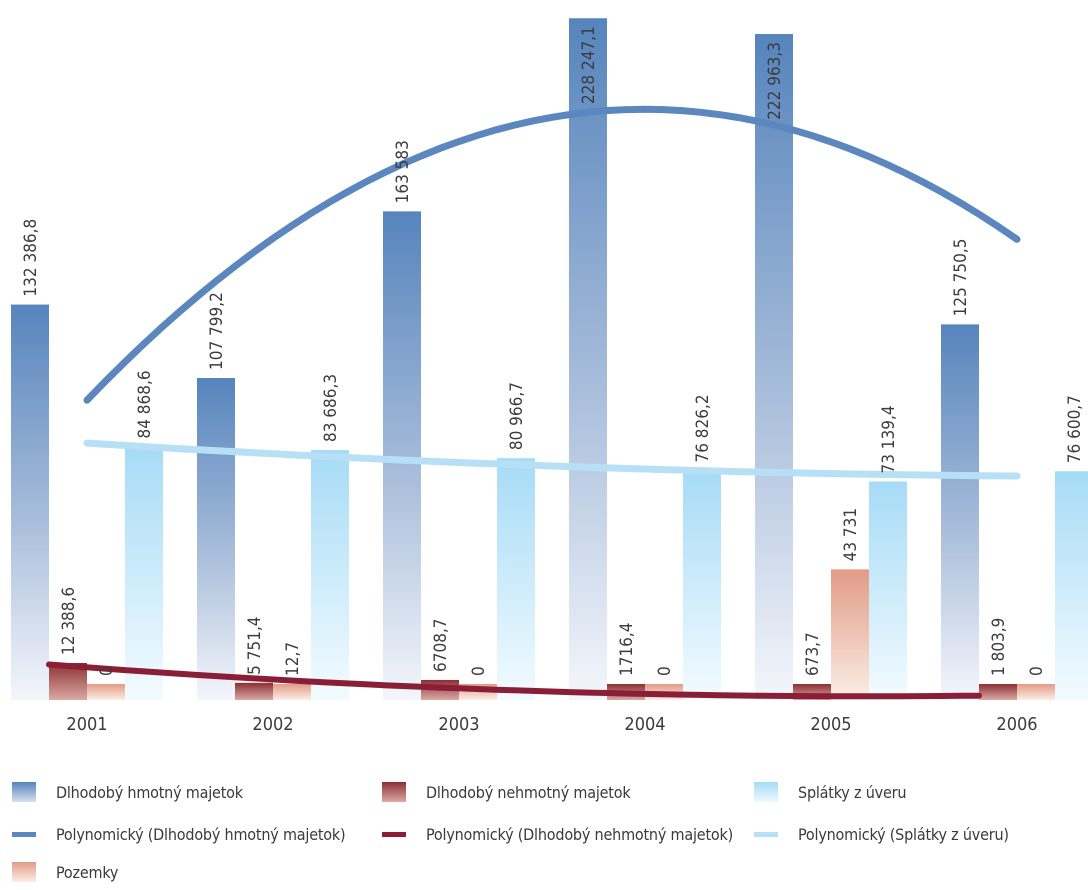  Describe the element at coordinates (31, 258) in the screenshot. I see `data-label: 132 386,8` at that location.